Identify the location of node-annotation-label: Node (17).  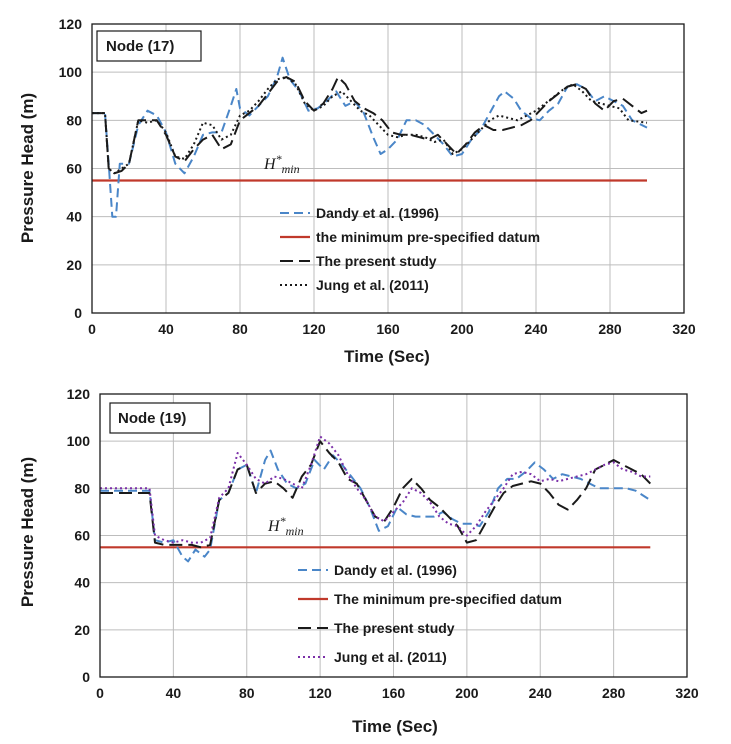
(140, 46).